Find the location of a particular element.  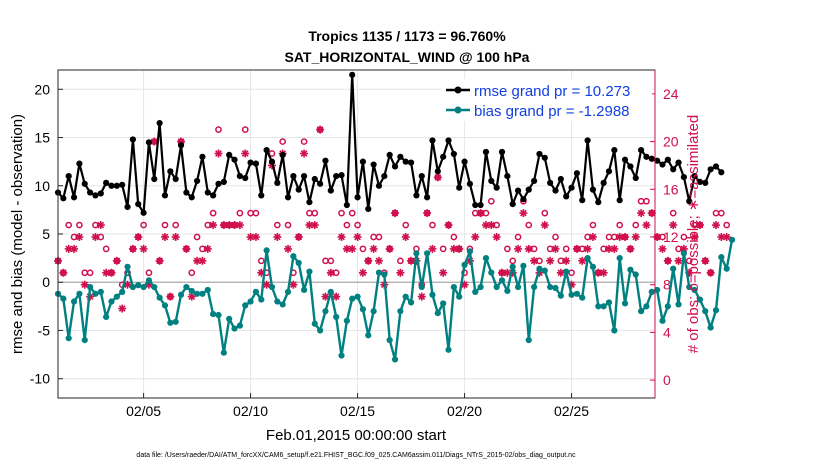

x-tick-label: 02/25 is located at coordinates (571, 411).